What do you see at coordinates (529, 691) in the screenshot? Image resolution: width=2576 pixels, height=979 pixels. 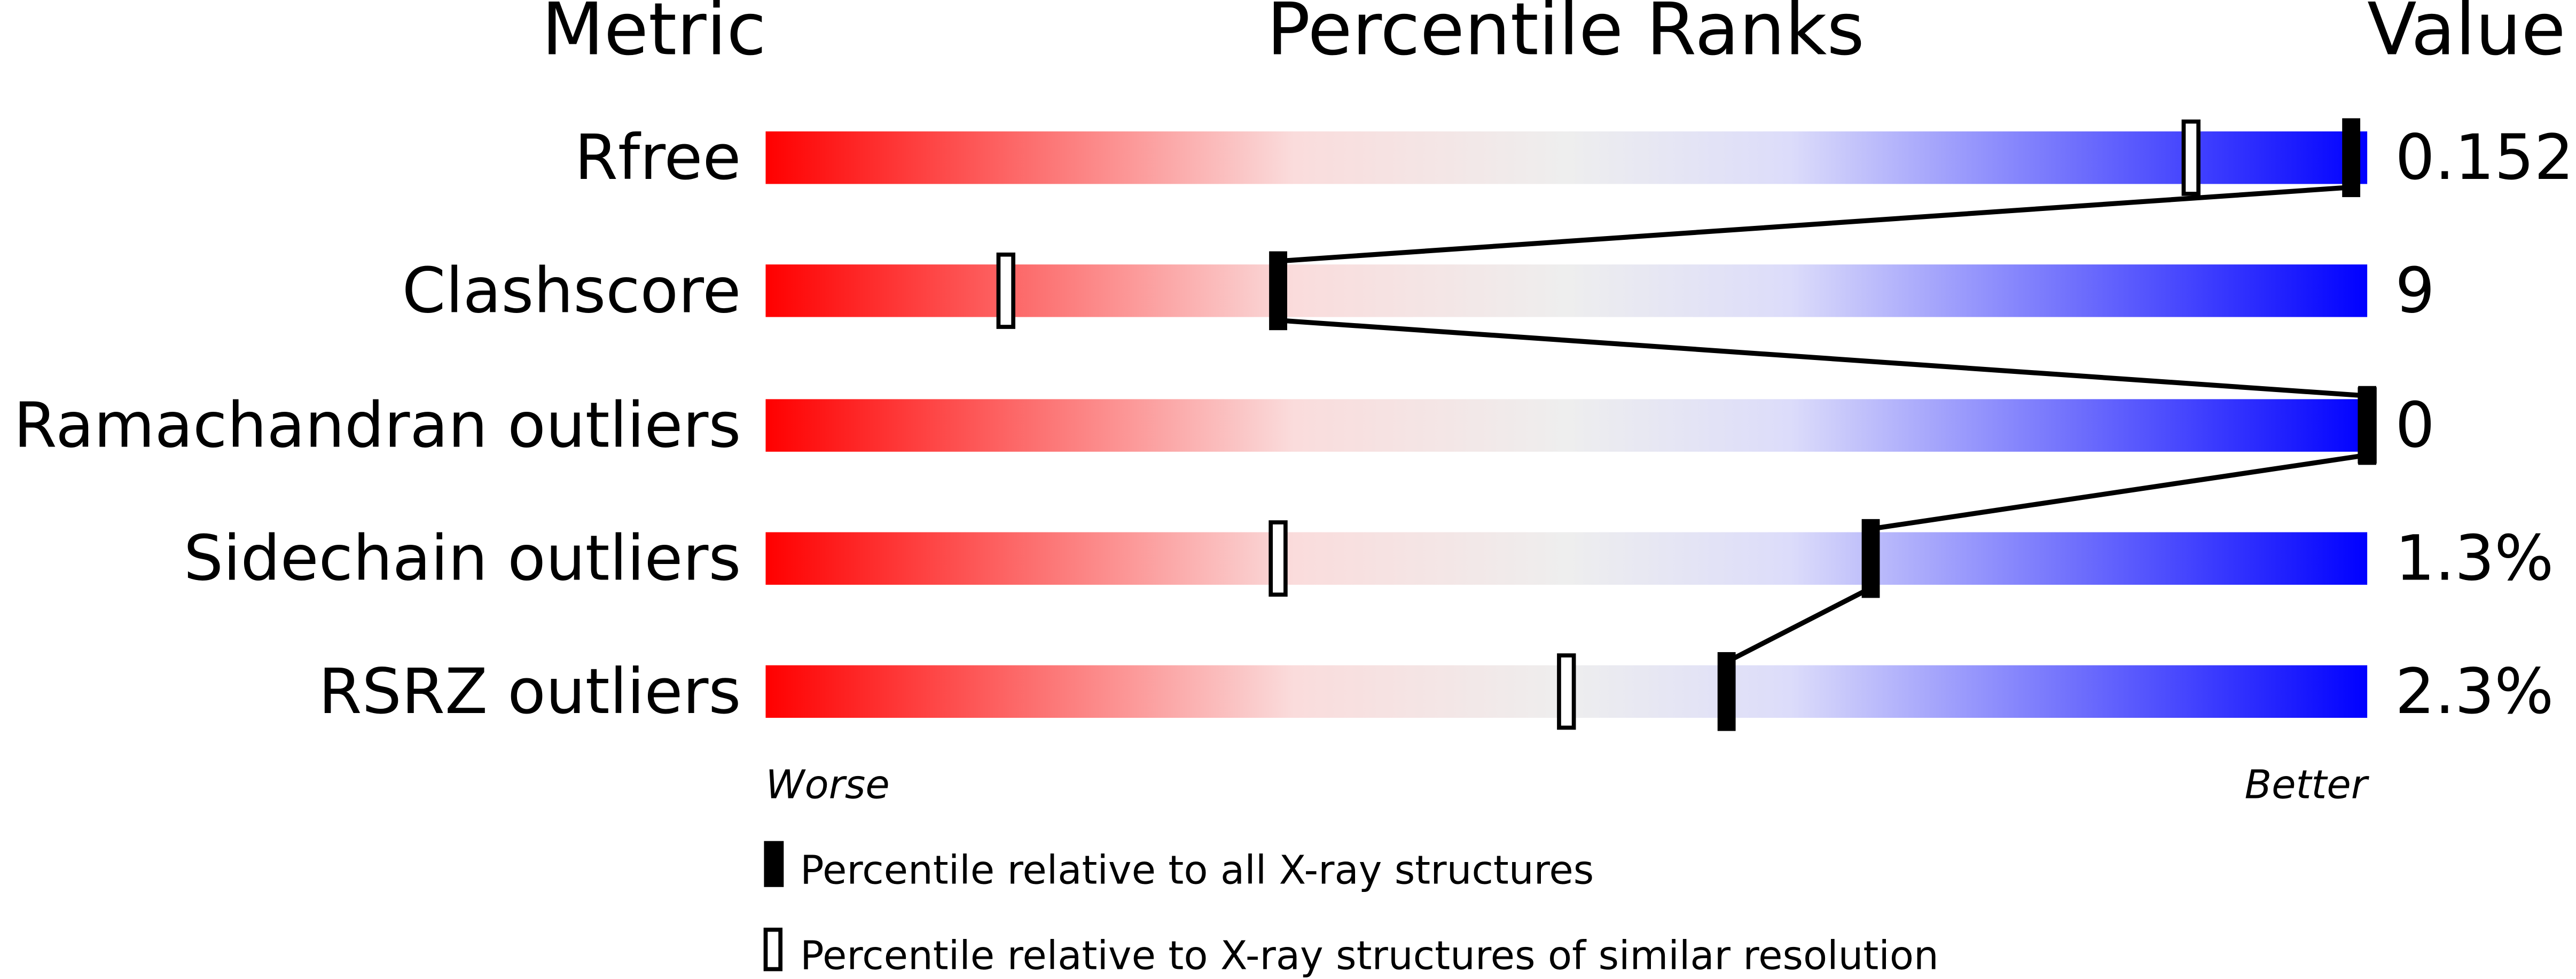 I see `metric-label: RSRZ outliers` at bounding box center [529, 691].